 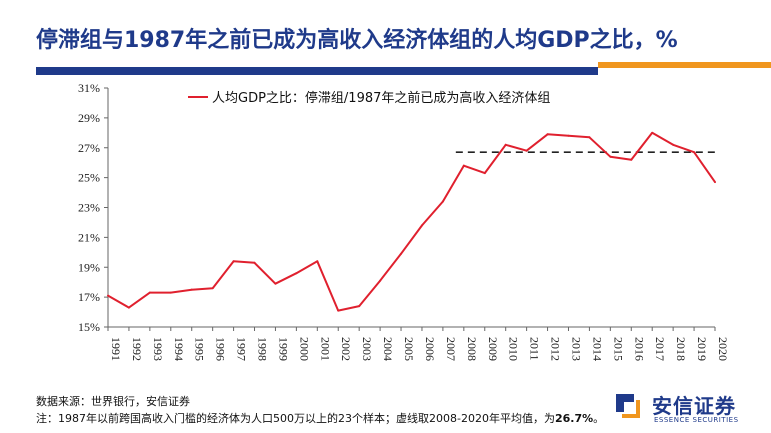 I want to click on x-tick-label: 2001, so click(x=325, y=349).